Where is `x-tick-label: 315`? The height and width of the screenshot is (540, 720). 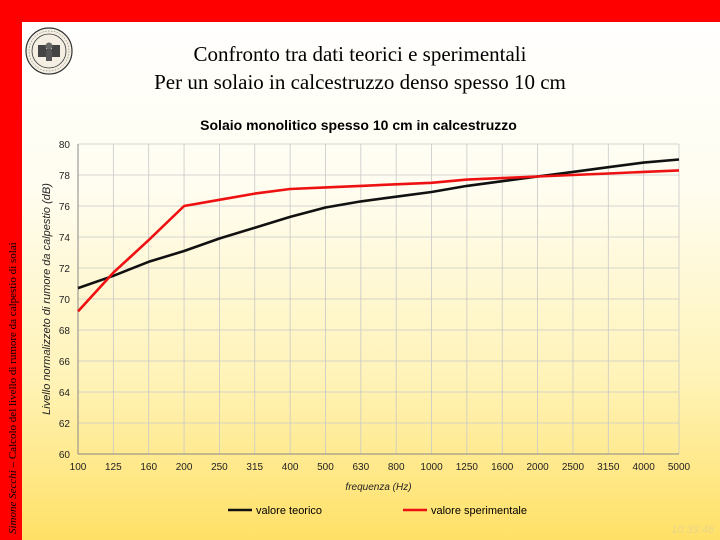
x-tick-label: 315 is located at coordinates (254, 467).